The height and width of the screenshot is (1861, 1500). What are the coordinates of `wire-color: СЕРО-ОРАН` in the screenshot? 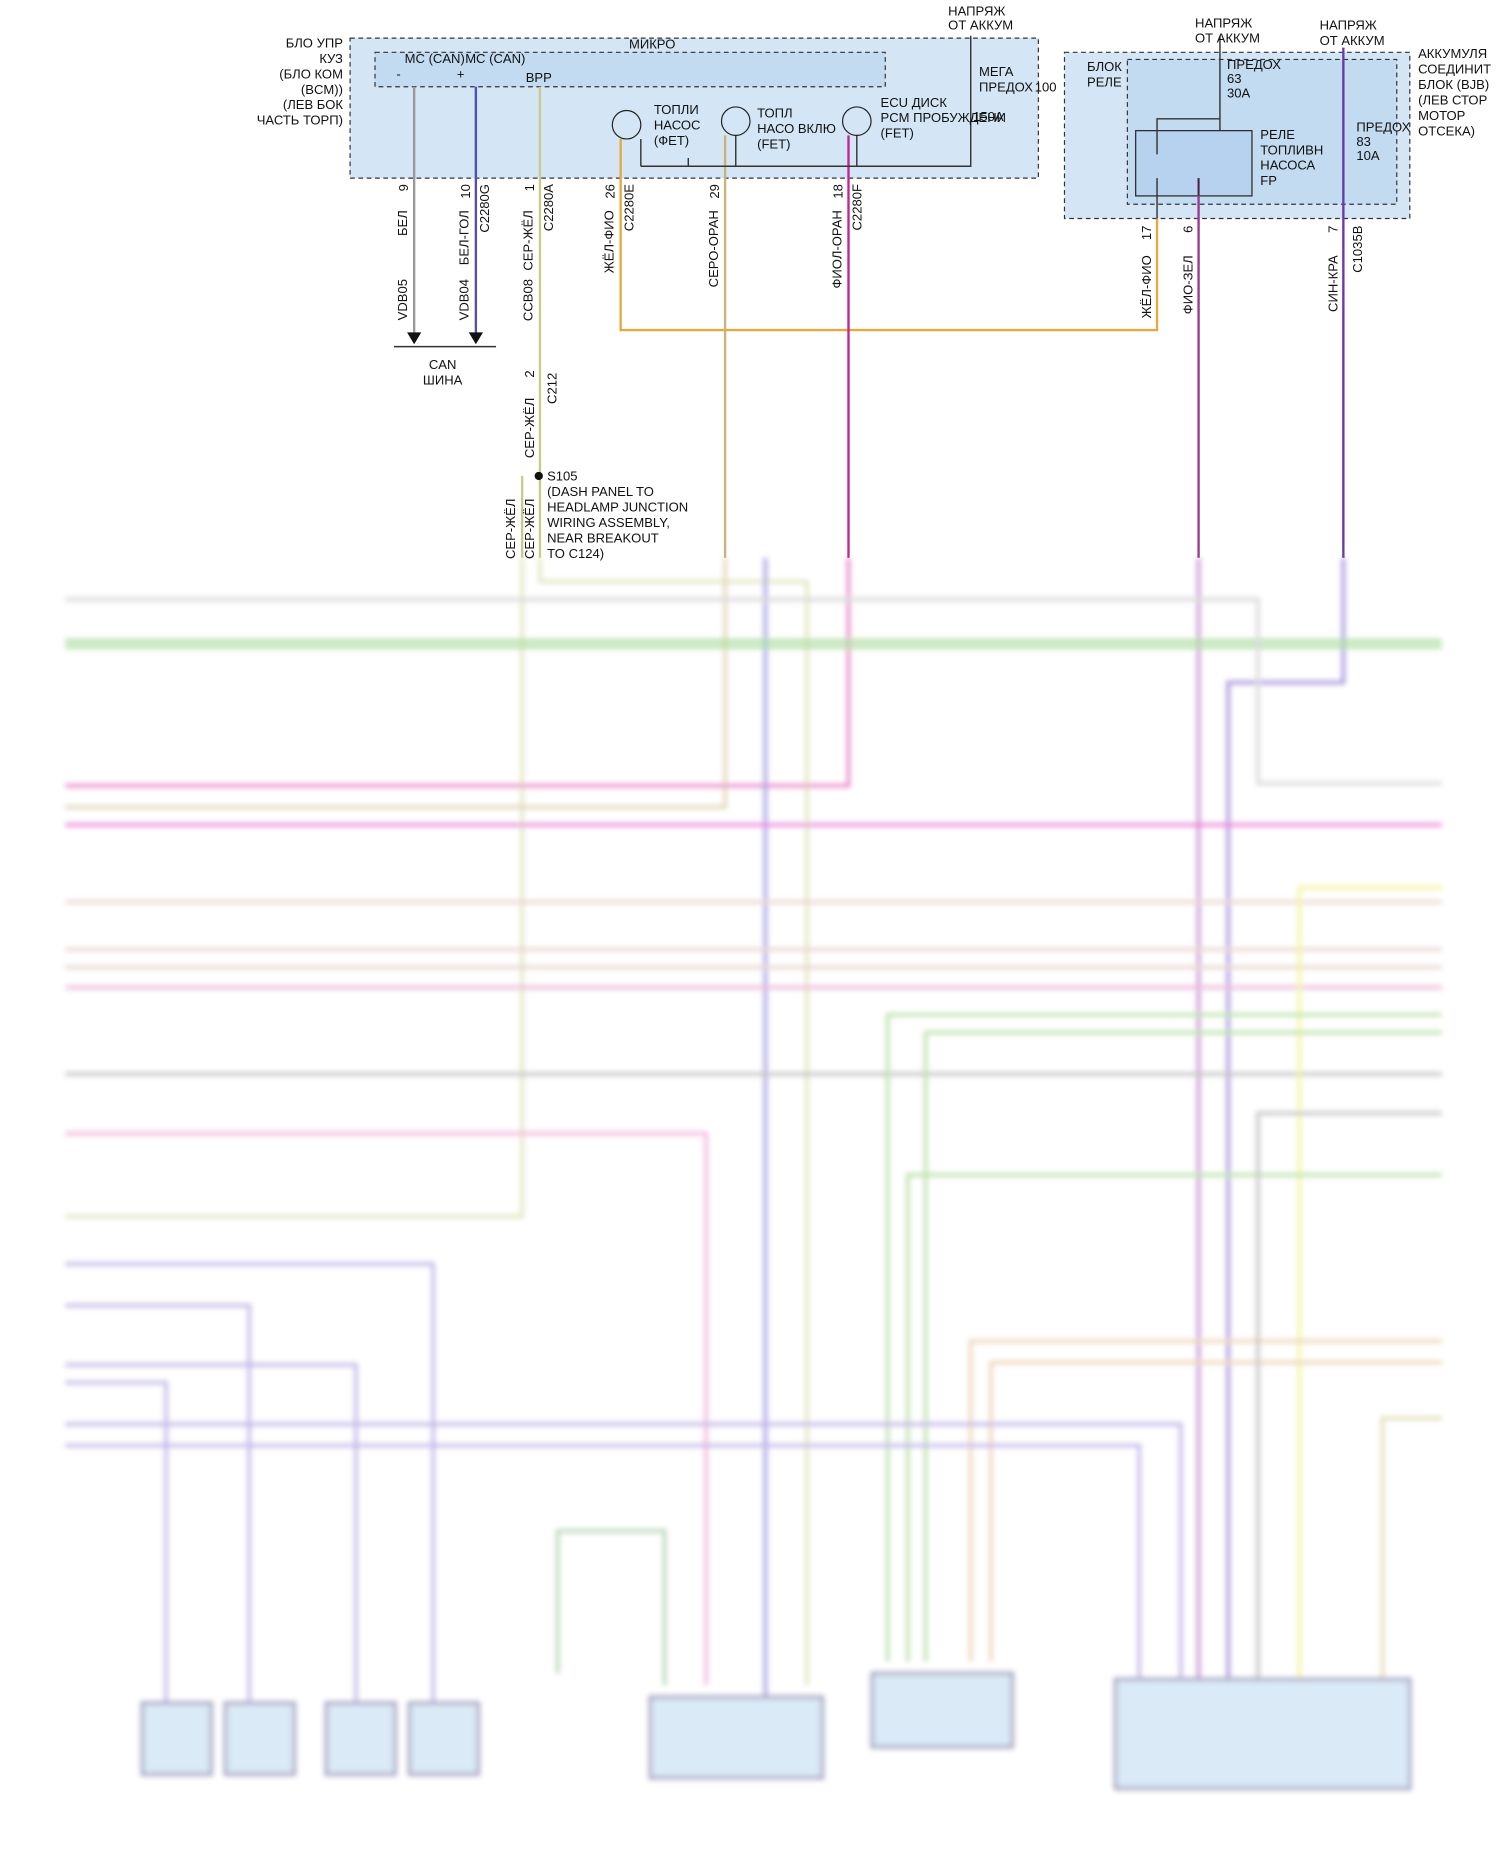 It's located at (713, 248).